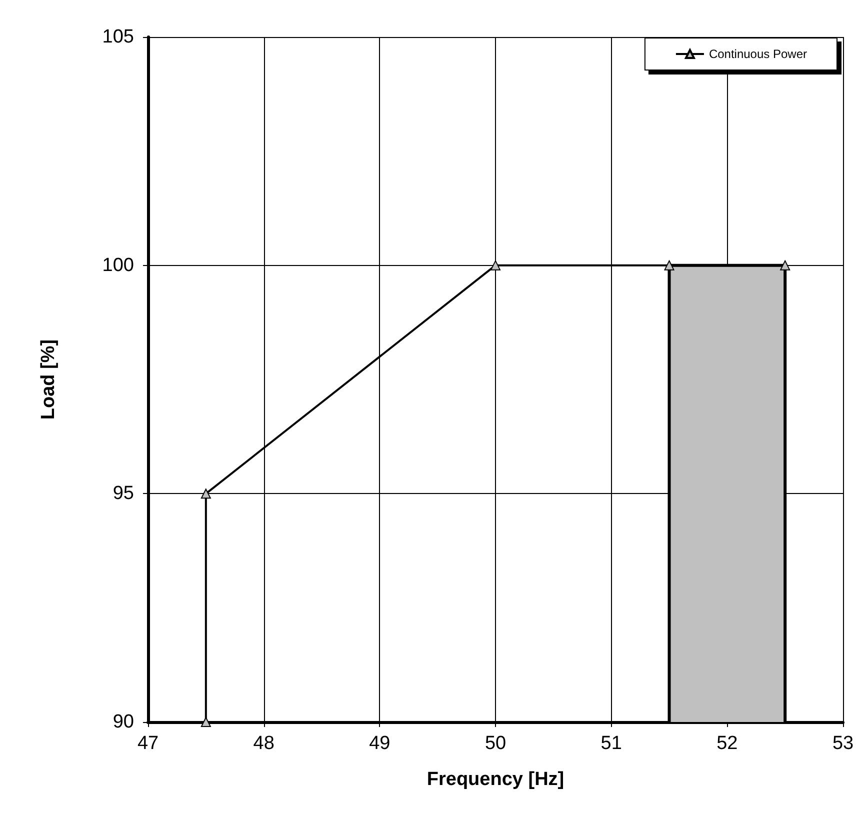  I want to click on y-tick-label: 90, so click(123, 722).